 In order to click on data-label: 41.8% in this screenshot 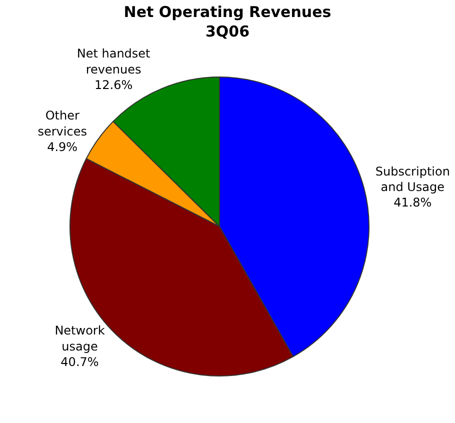, I will do `click(413, 203)`.